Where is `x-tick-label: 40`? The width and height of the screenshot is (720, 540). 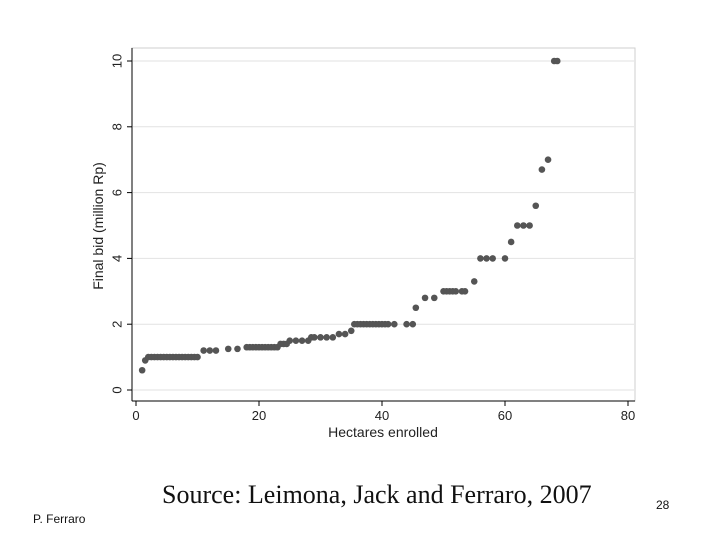
x-tick-label: 40 is located at coordinates (382, 415).